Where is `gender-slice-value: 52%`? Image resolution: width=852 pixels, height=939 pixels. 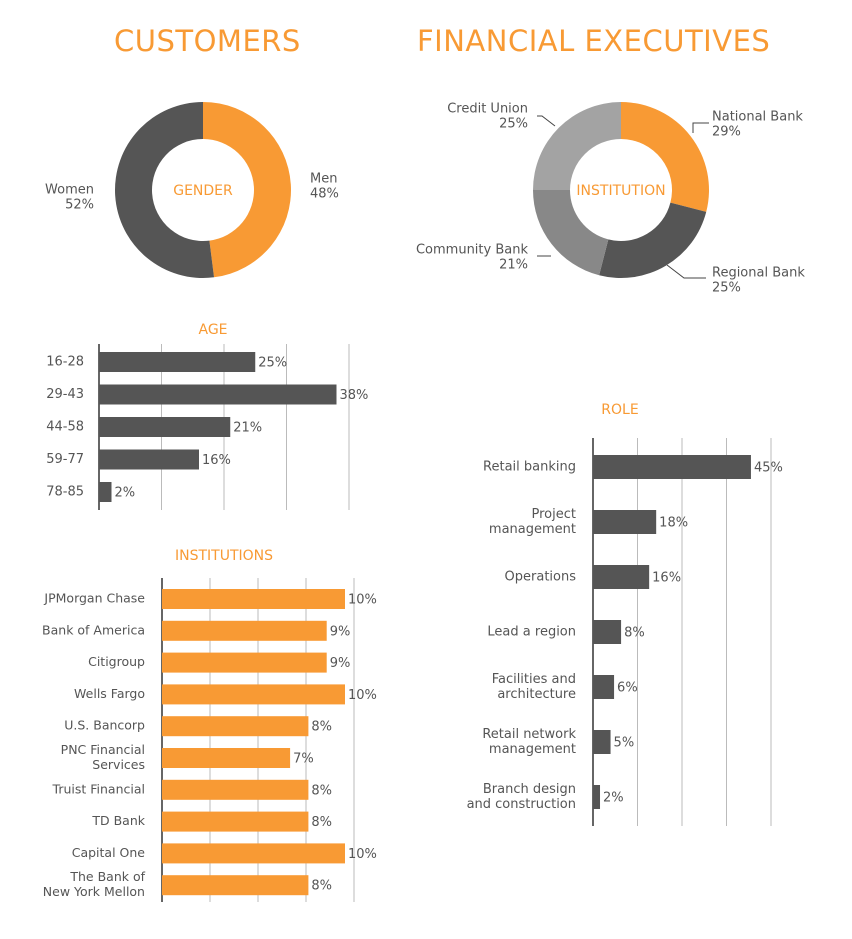
gender-slice-value: 52% is located at coordinates (79, 205).